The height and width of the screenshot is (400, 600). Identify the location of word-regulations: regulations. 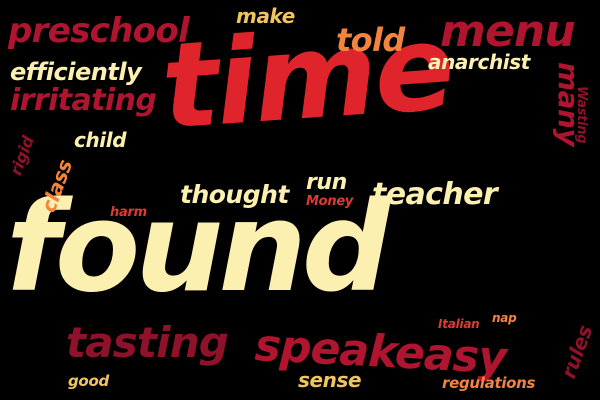
(489, 383).